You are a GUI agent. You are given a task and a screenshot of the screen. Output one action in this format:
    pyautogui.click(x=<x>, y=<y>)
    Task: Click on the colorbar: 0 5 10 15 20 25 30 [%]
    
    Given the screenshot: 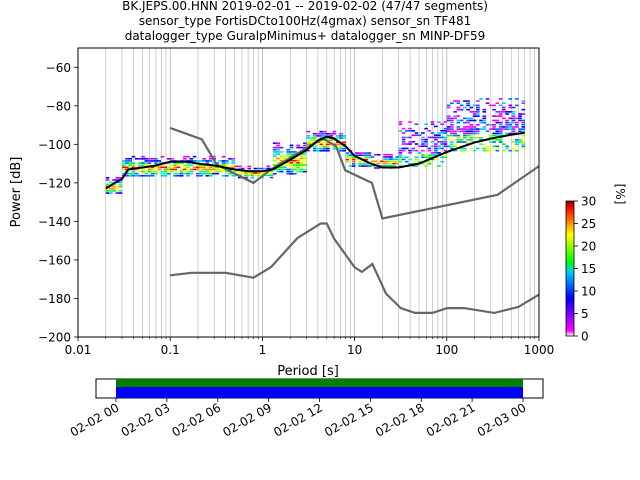 What is the action you would take?
    pyautogui.click(x=596, y=264)
    